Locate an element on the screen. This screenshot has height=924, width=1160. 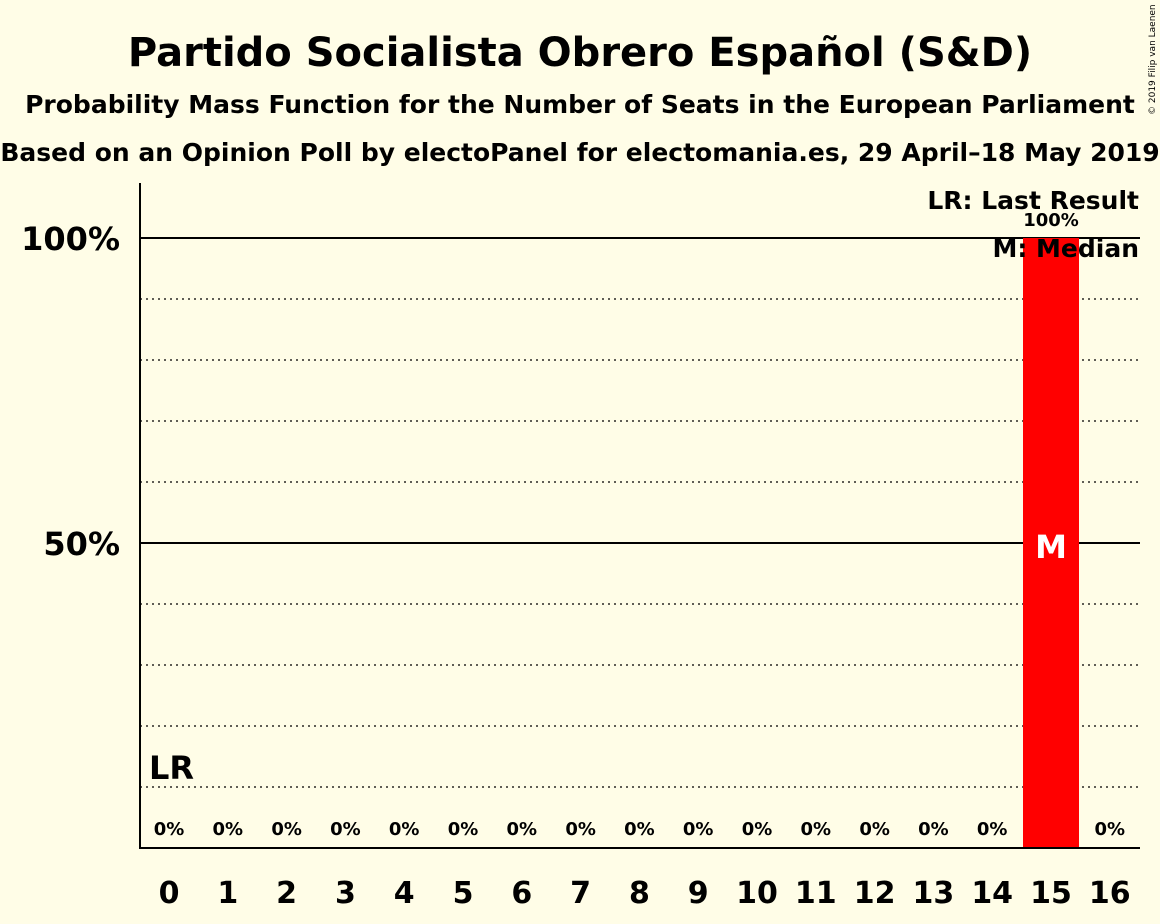
x-tick-label: 12 is located at coordinates (875, 893).